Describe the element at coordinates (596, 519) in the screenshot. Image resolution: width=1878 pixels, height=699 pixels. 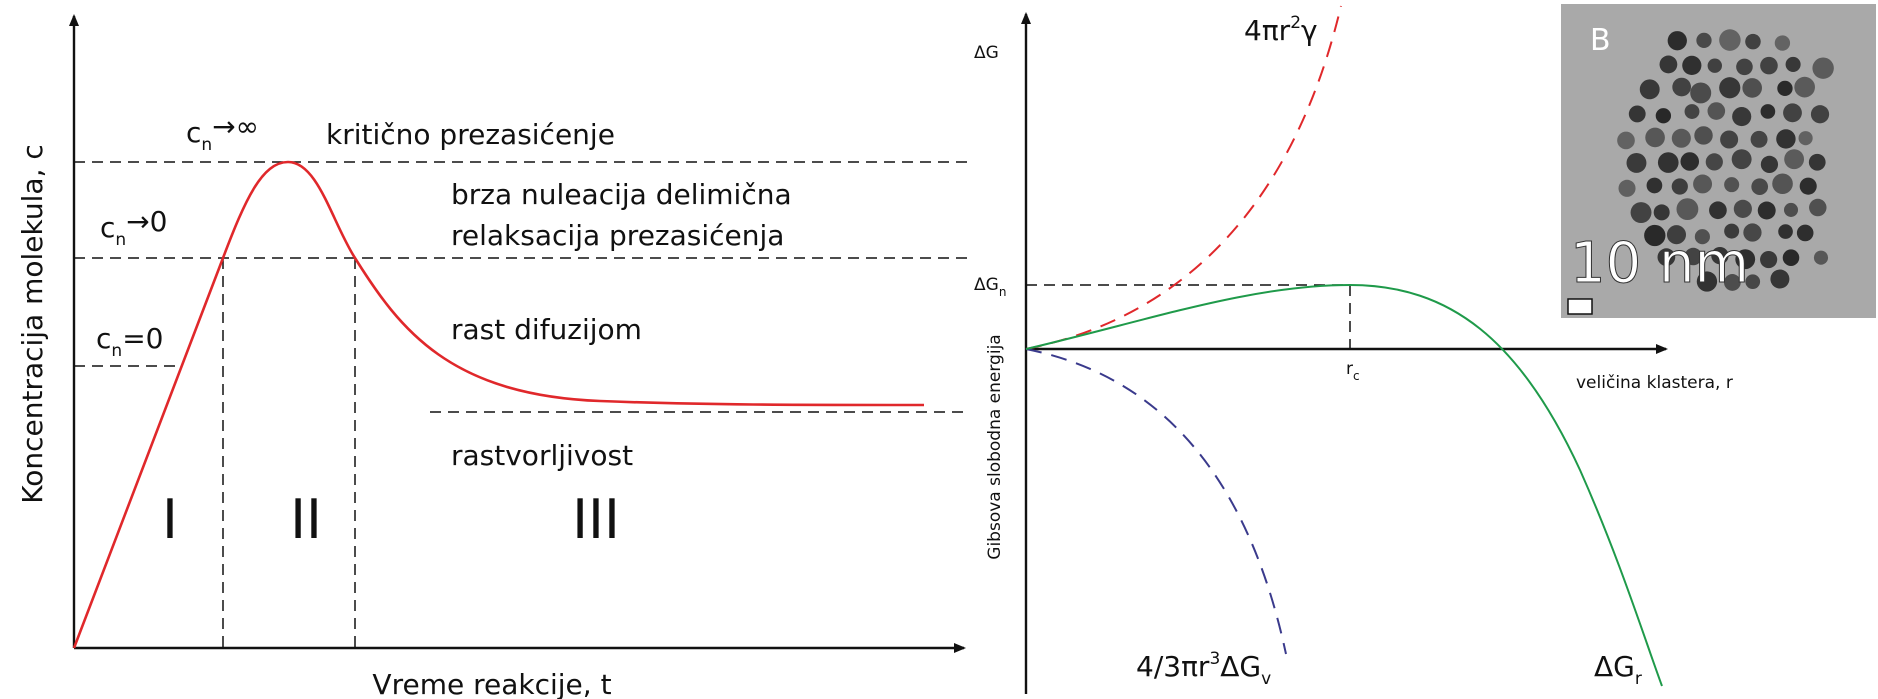
I see `region-label: III` at that location.